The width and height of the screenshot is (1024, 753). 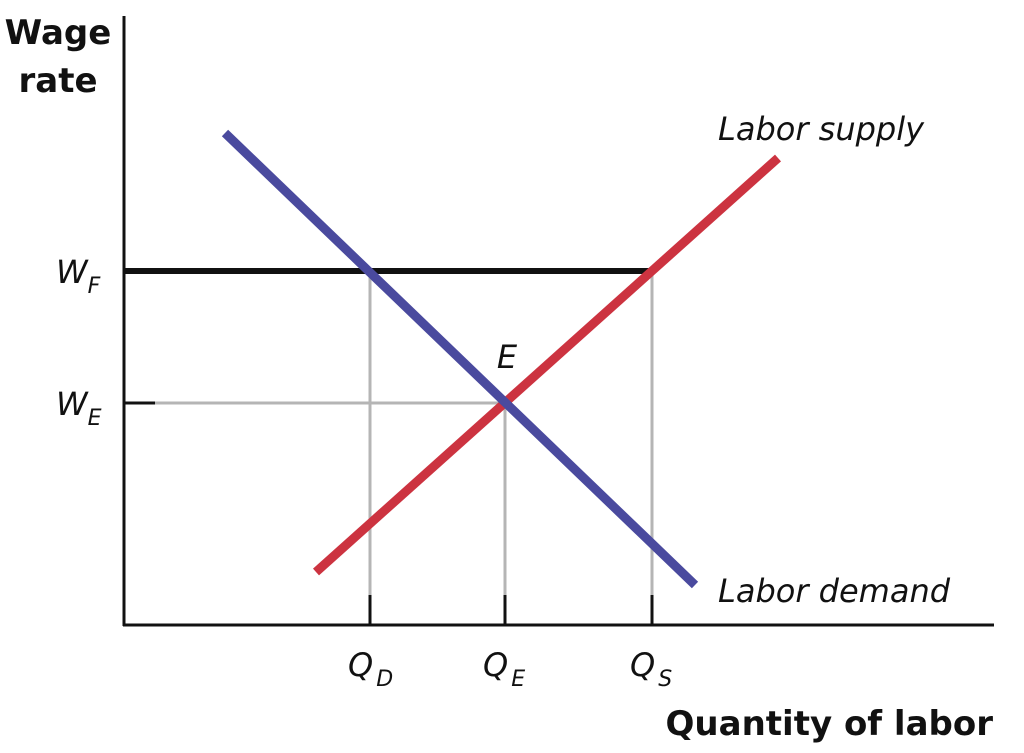 I want to click on demand-label: Labor demand, so click(x=834, y=591).